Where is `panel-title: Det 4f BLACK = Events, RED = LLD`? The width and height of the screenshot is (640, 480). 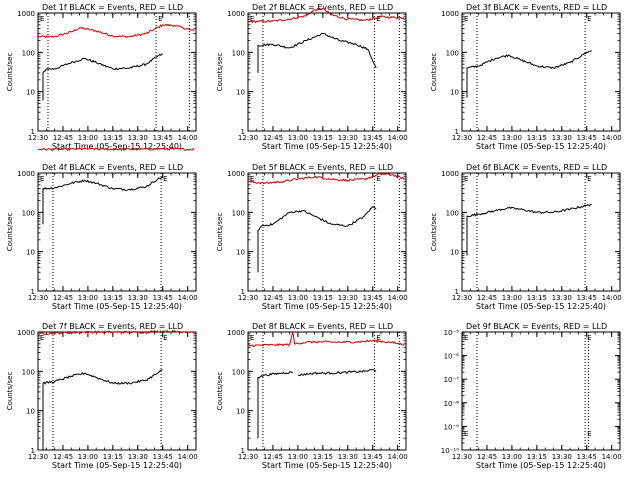 panel-title: Det 4f BLACK = Events, RED = LLD is located at coordinates (112, 167).